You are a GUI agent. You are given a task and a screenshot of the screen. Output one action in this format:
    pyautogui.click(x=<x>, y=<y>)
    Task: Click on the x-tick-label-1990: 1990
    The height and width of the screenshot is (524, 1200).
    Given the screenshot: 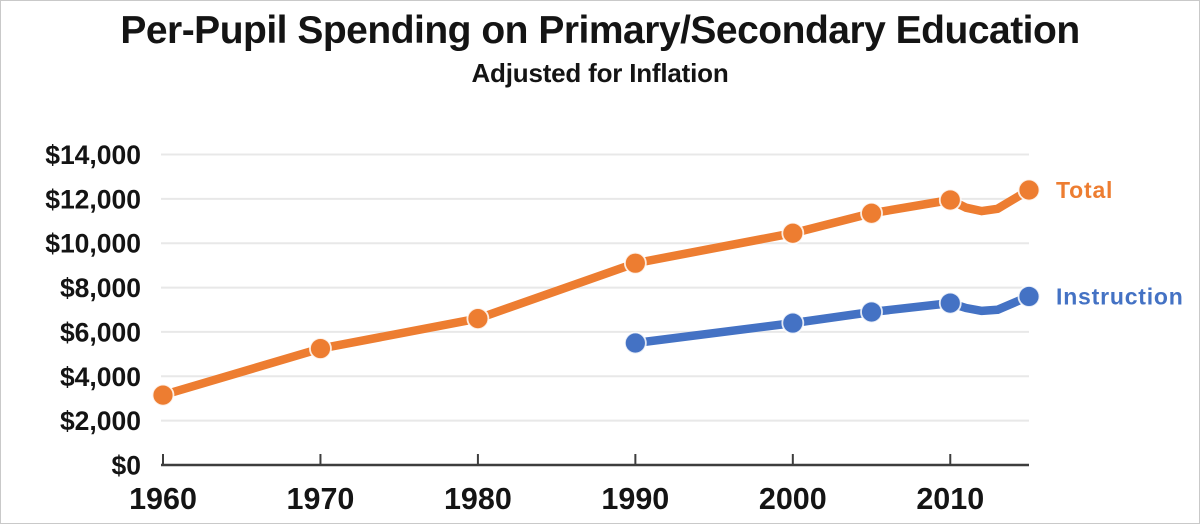 What is the action you would take?
    pyautogui.click(x=635, y=499)
    